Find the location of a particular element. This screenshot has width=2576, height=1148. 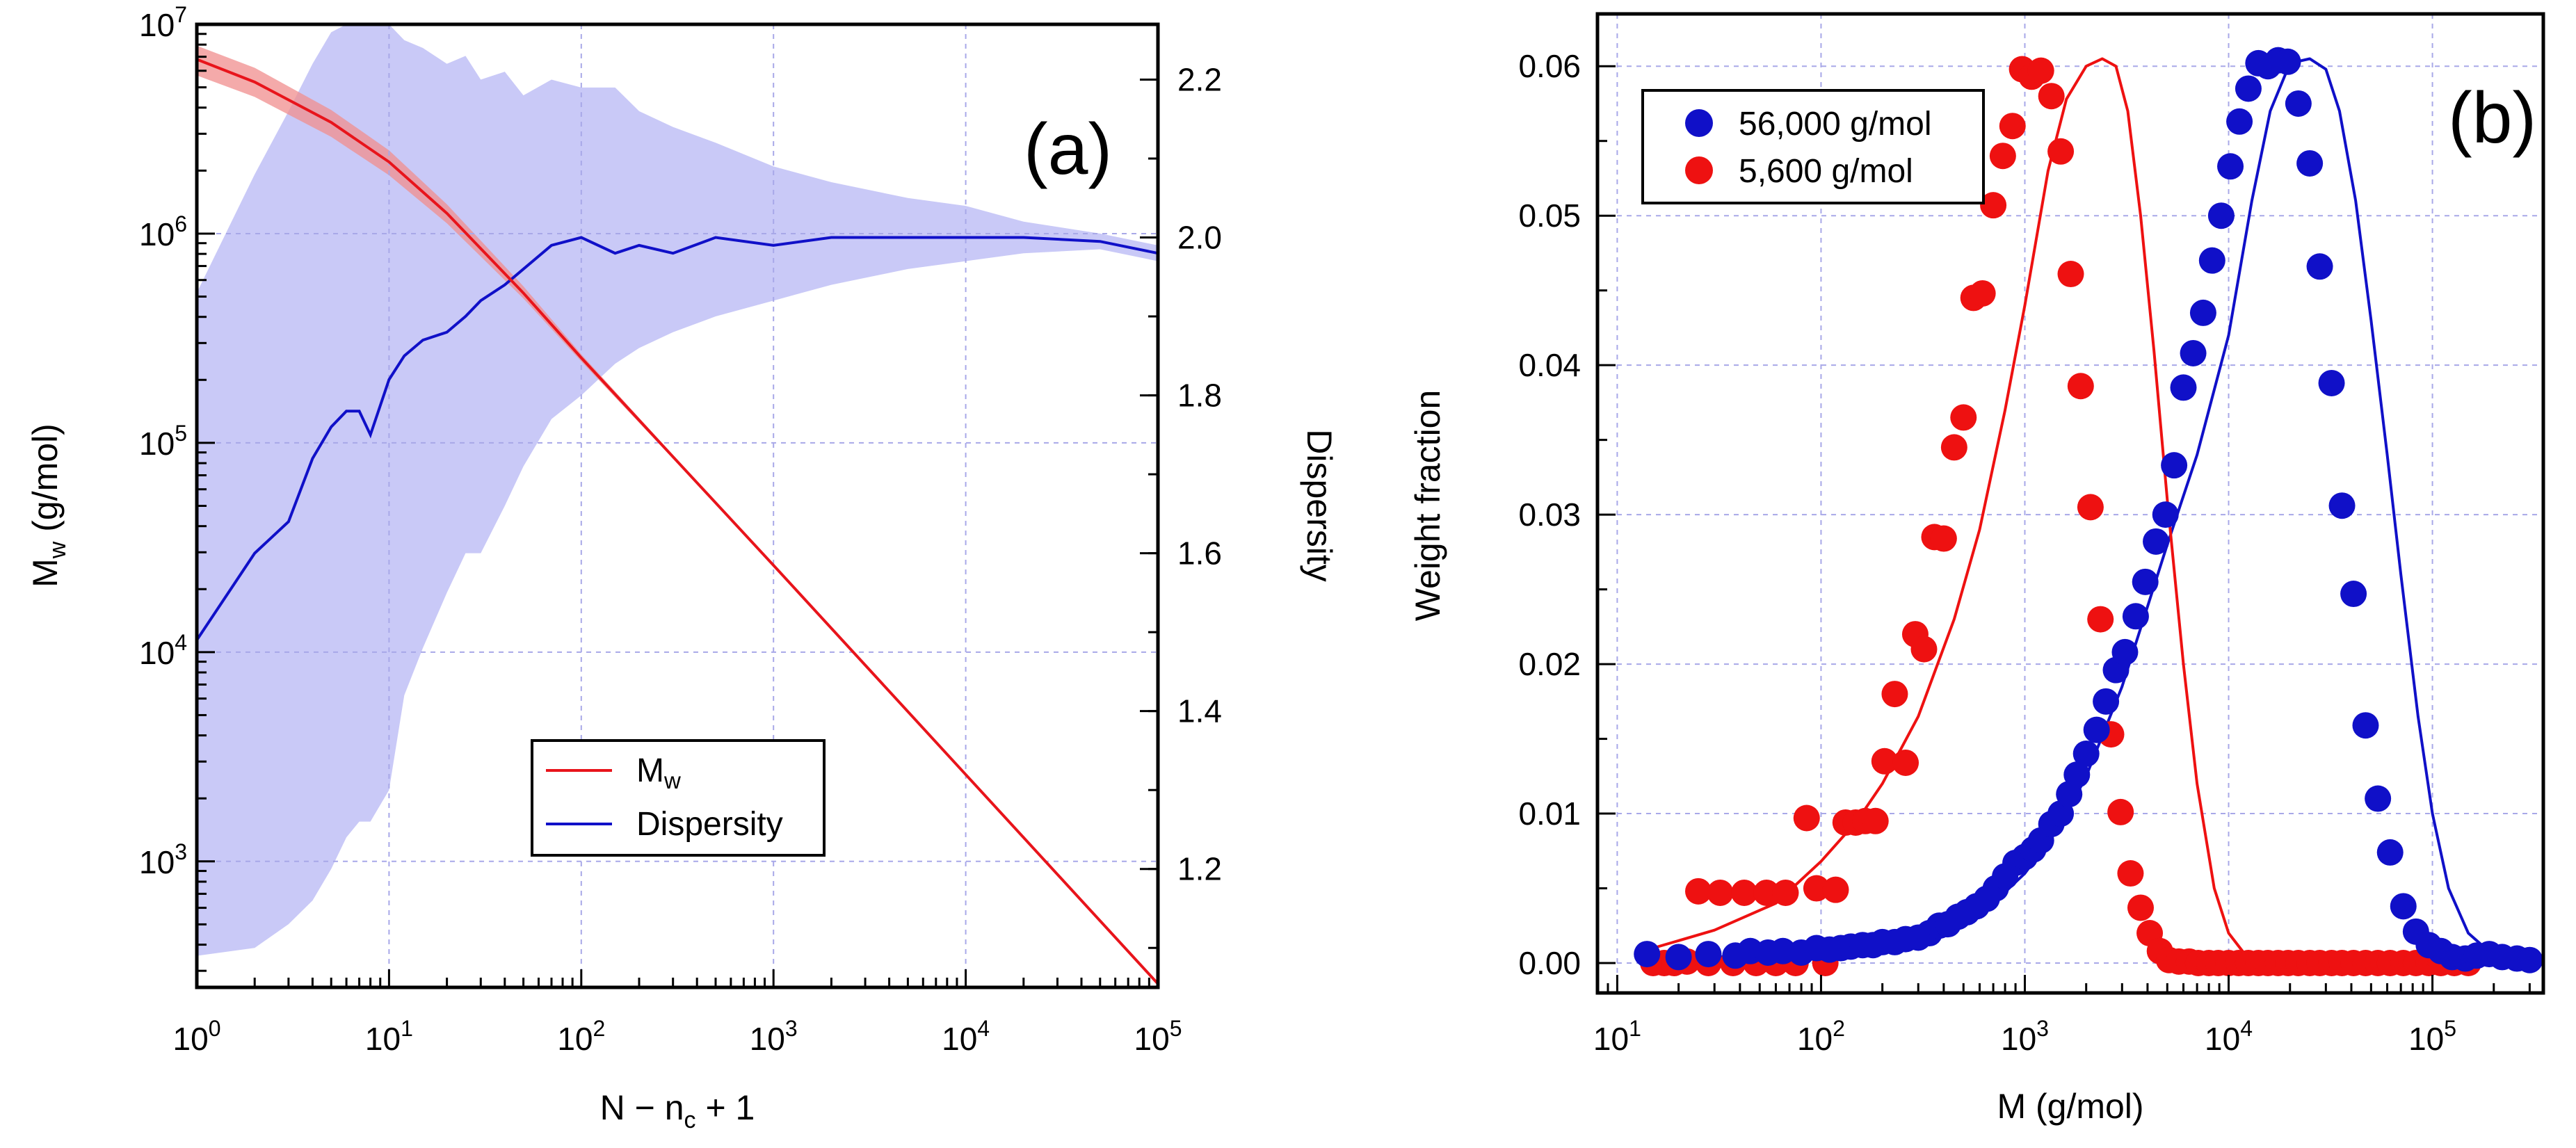

y-right-tick-label: 1.6 is located at coordinates (1199, 553).